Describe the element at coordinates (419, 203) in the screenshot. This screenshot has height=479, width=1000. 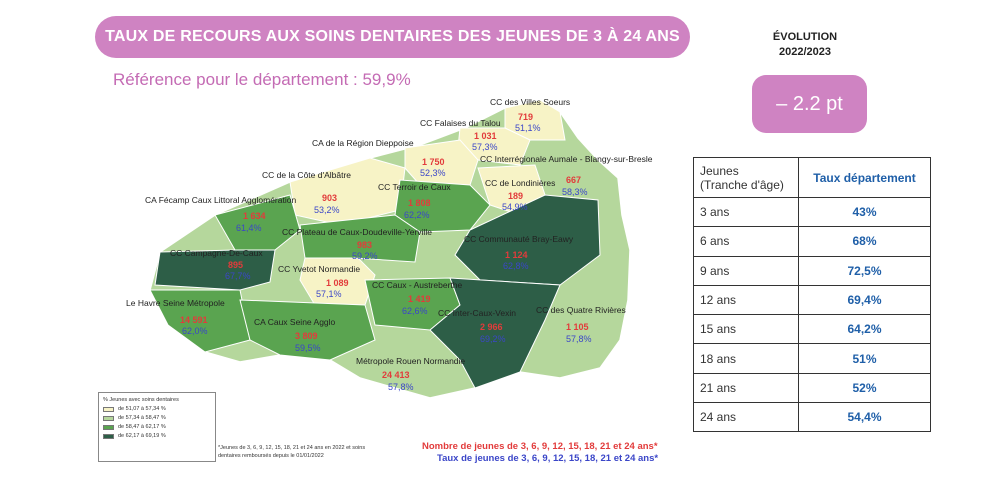
I see `count-terroir-caux: 1 808` at that location.